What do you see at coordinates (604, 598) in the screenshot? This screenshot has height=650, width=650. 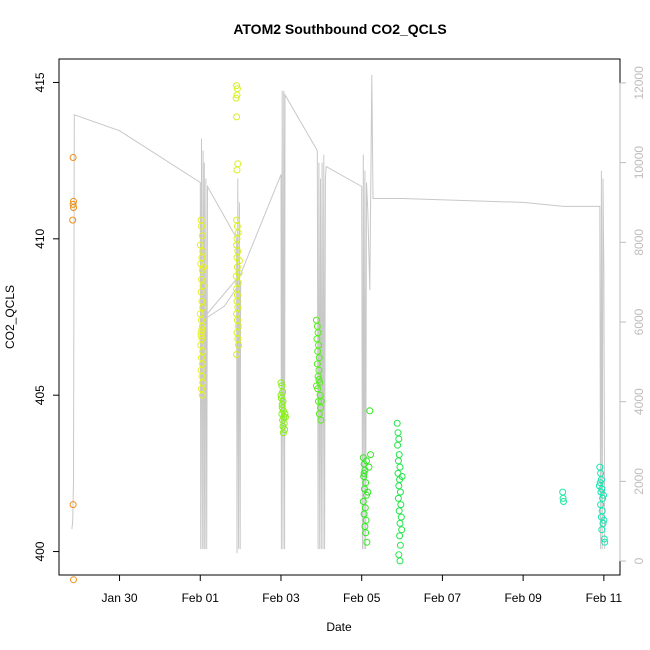 I see `x-tick-label: Feb 11` at bounding box center [604, 598].